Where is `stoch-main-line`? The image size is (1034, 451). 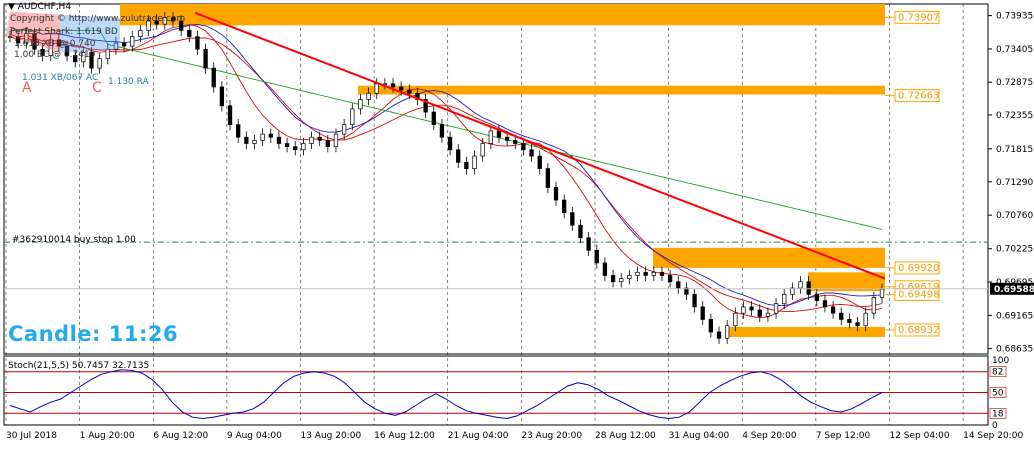 stoch-main-line is located at coordinates (446, 394).